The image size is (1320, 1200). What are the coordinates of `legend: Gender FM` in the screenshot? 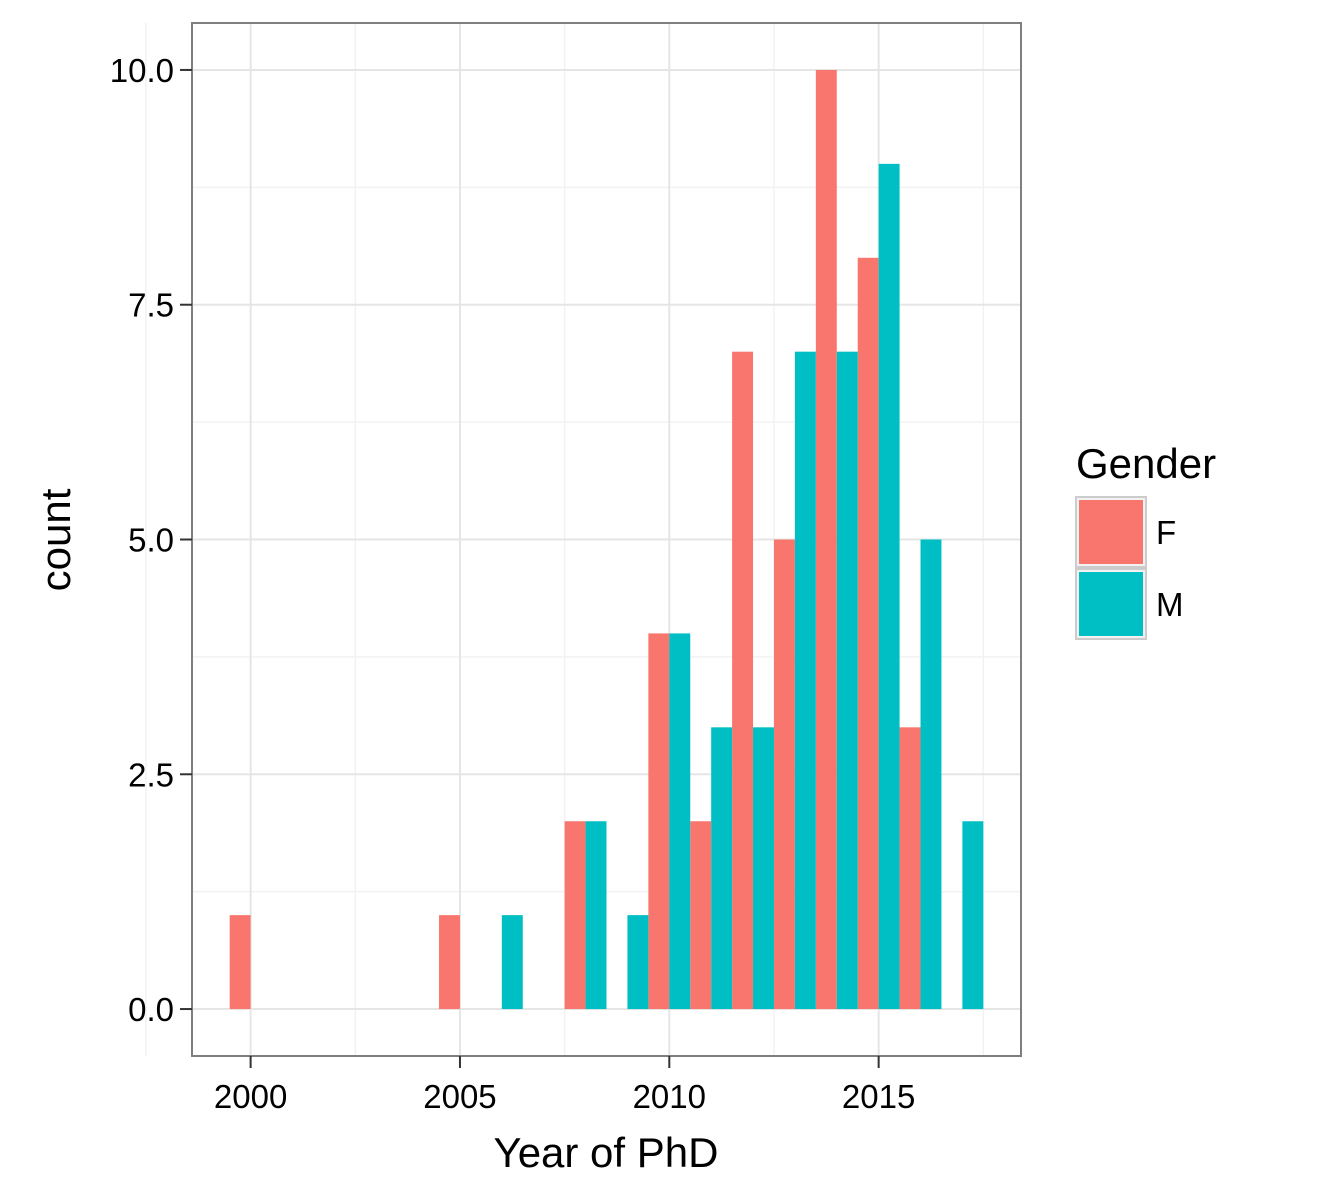 It's located at (1145, 540).